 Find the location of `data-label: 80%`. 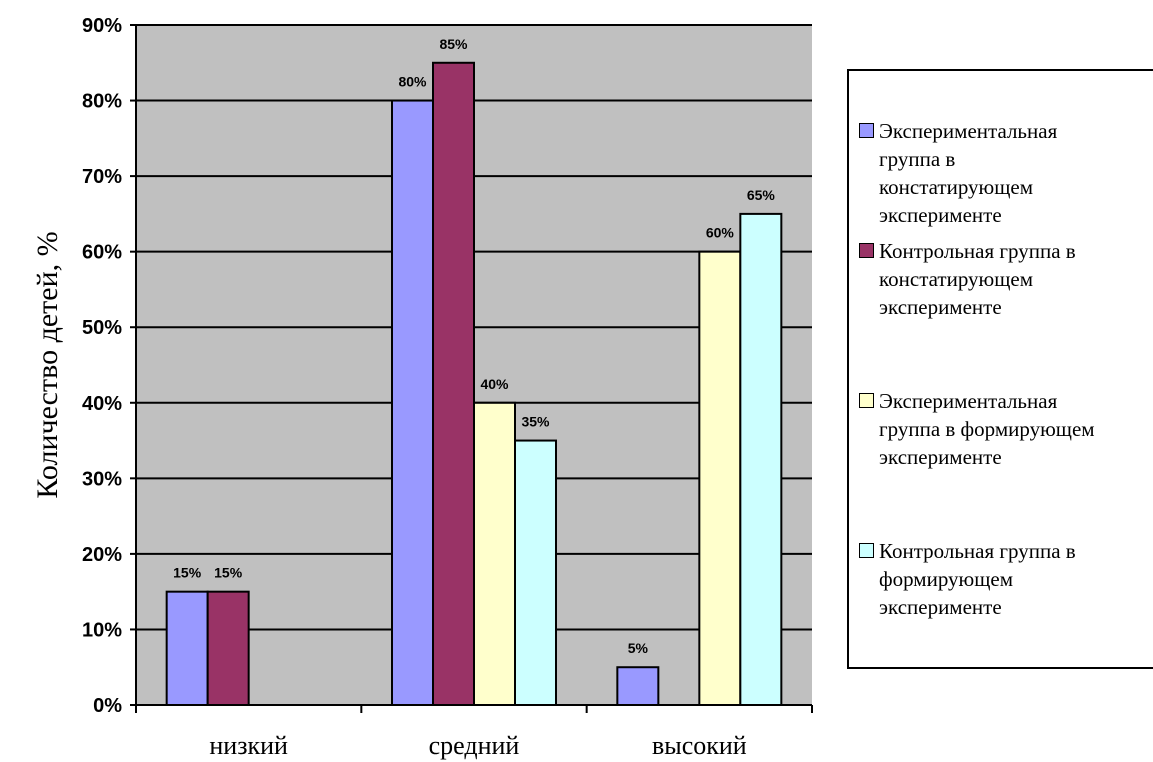

data-label: 80% is located at coordinates (412, 82).